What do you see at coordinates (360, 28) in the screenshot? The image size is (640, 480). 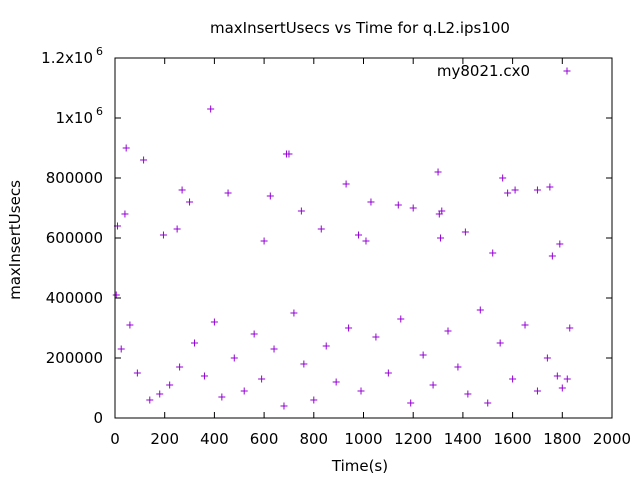 I see `chart-title: maxInsertUsecs vs Time for q.L2.ips100` at bounding box center [360, 28].